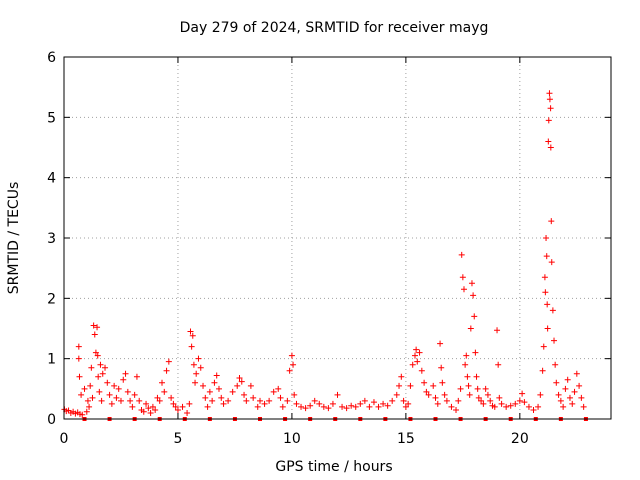 Image resolution: width=640 pixels, height=480 pixels. Describe the element at coordinates (406, 439) in the screenshot. I see `x-tick-label: 15` at that location.